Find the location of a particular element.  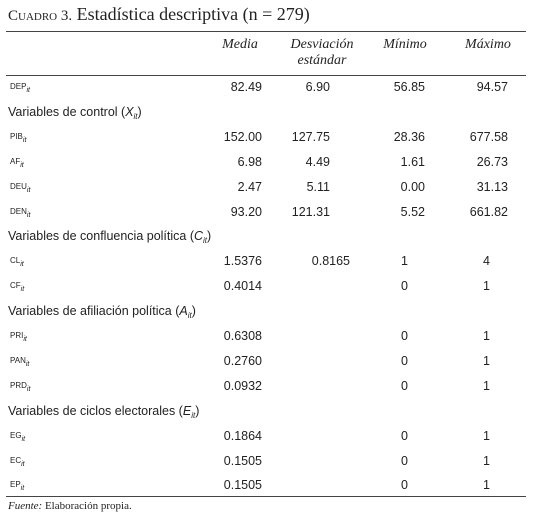

row-name: CF is located at coordinates (15, 286).